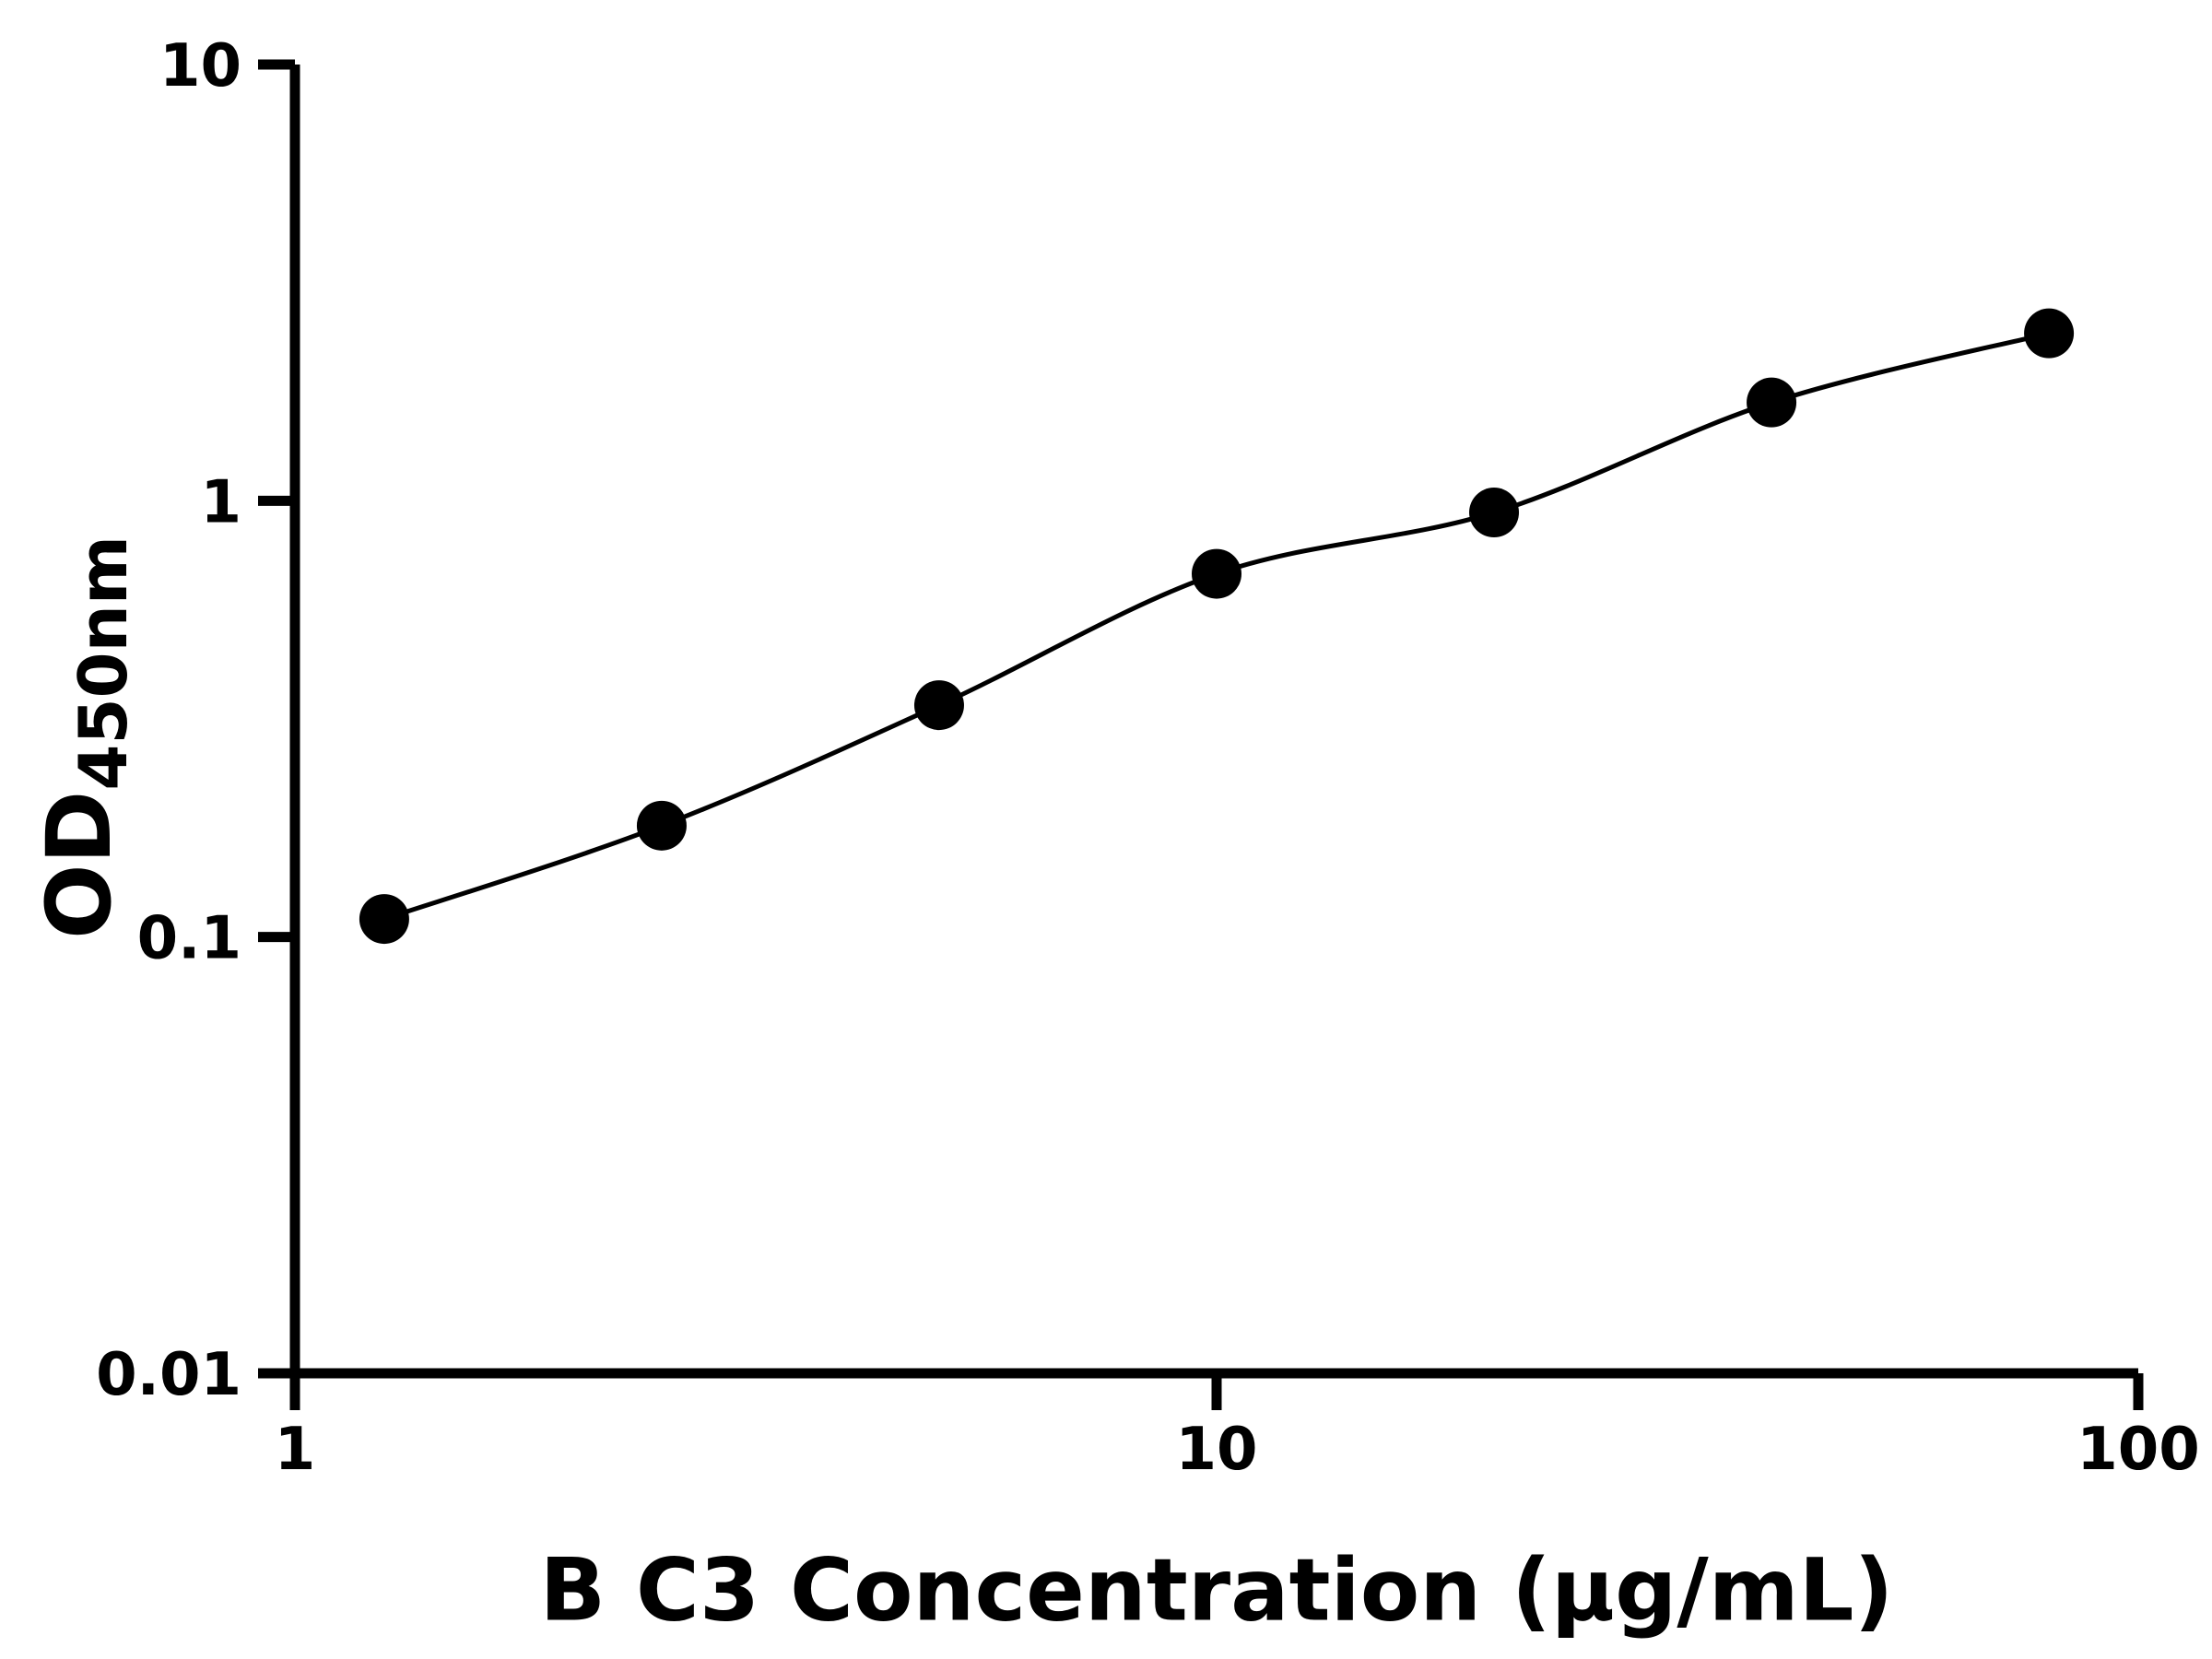 The width and height of the screenshot is (2212, 1659). I want to click on x-axis-tick-label: 1, so click(295, 1450).